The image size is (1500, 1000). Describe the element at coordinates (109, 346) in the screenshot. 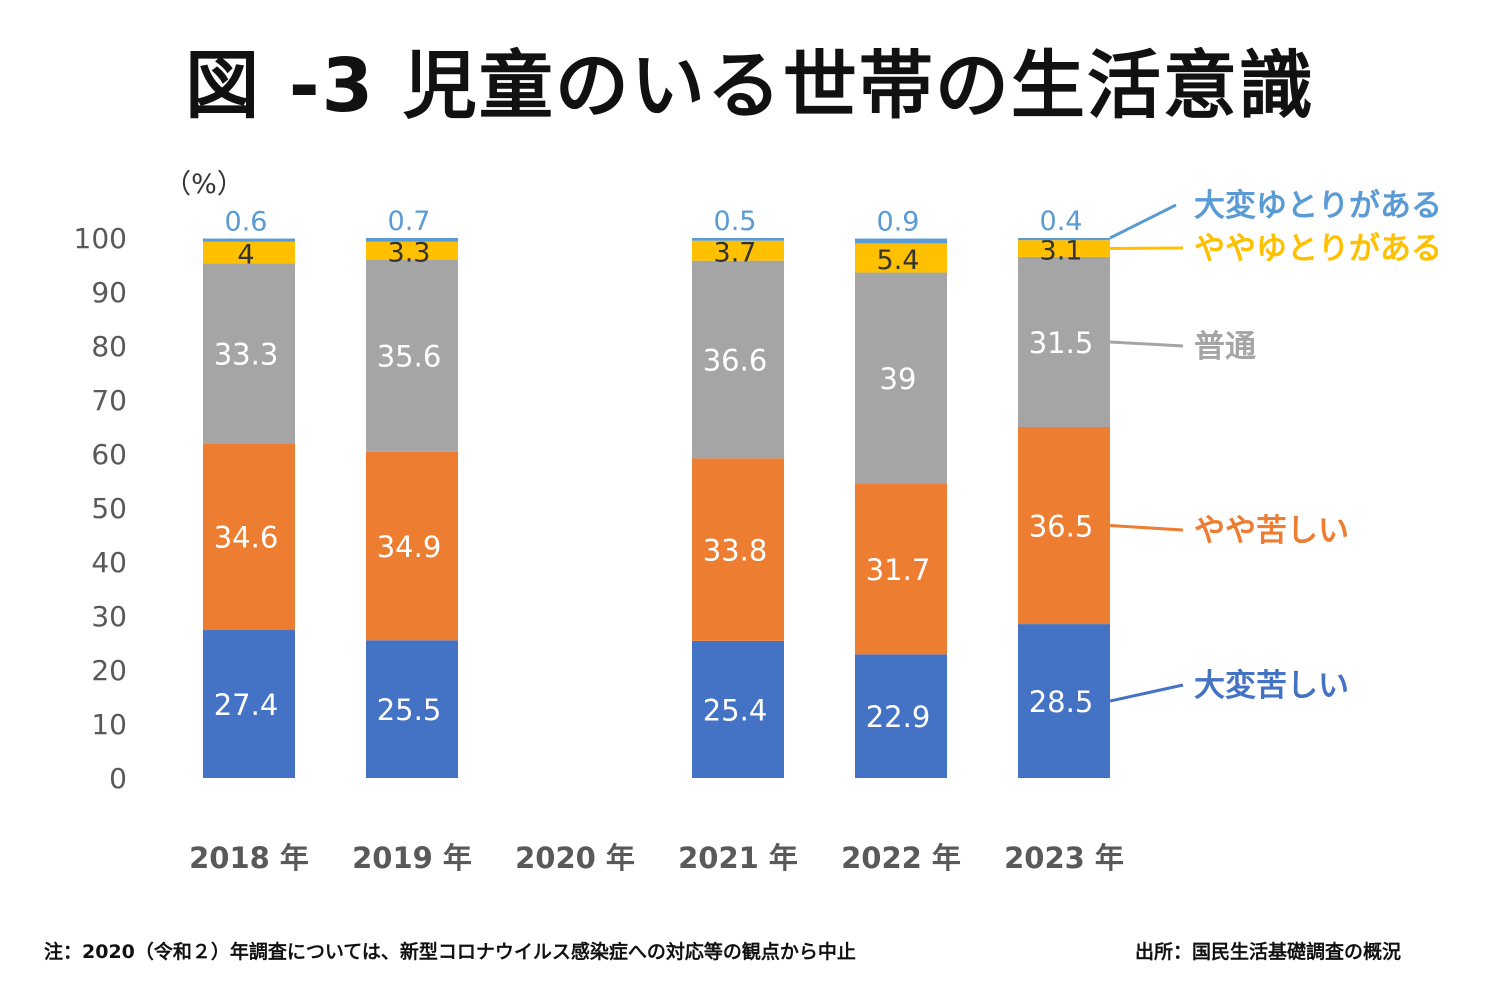

I see `y-tick-label: 80` at that location.